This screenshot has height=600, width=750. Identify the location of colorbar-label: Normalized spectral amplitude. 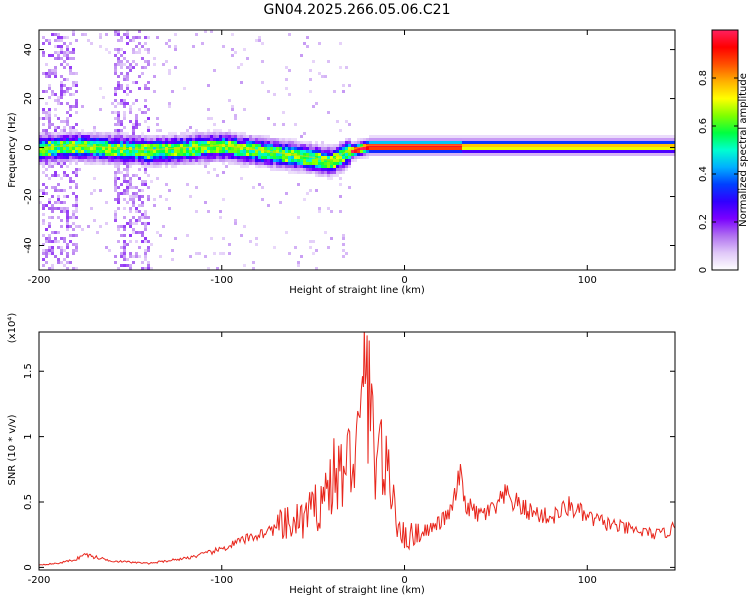
(743, 150).